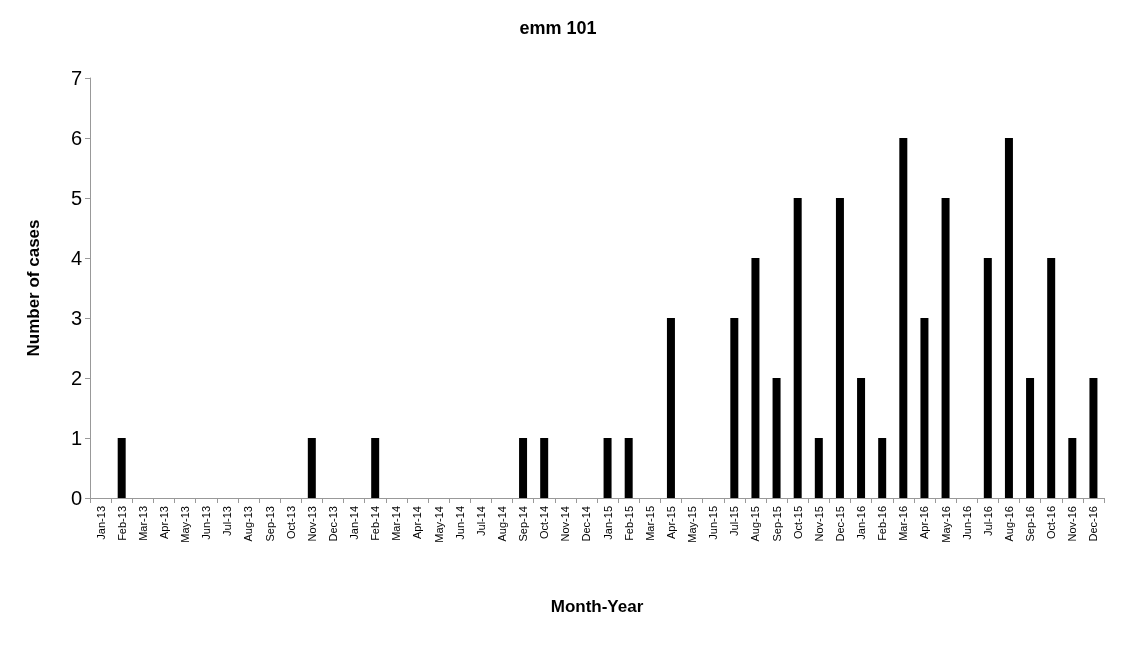 The image size is (1122, 658). What do you see at coordinates (713, 523) in the screenshot?
I see `x-tick-label: Jun-15` at bounding box center [713, 523].